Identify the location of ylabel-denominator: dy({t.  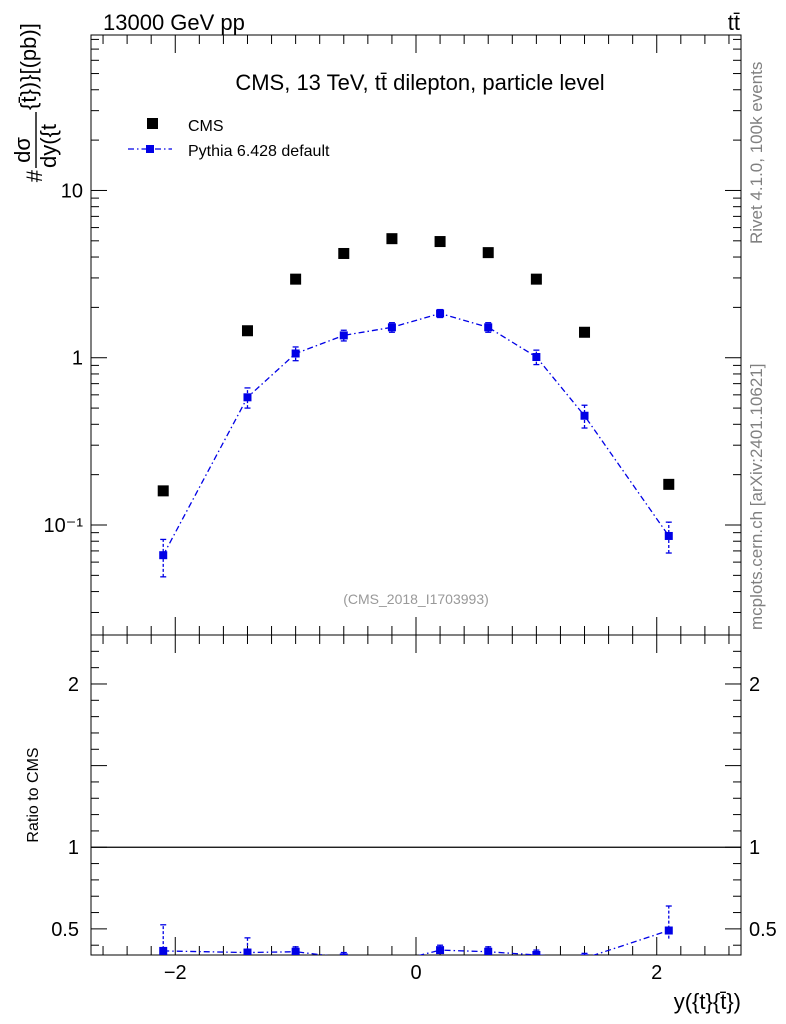
(48, 146).